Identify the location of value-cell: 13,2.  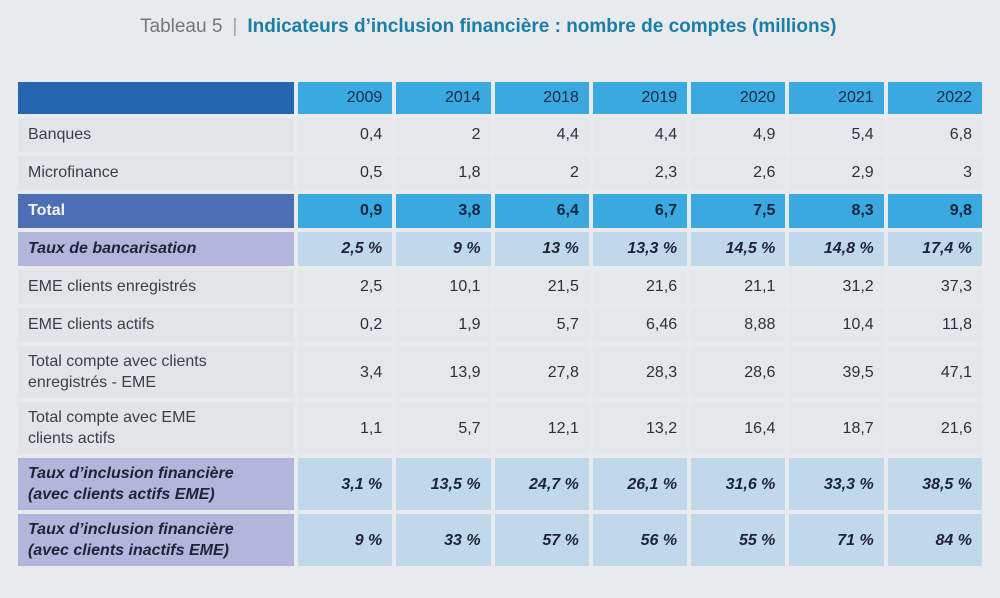
(640, 428).